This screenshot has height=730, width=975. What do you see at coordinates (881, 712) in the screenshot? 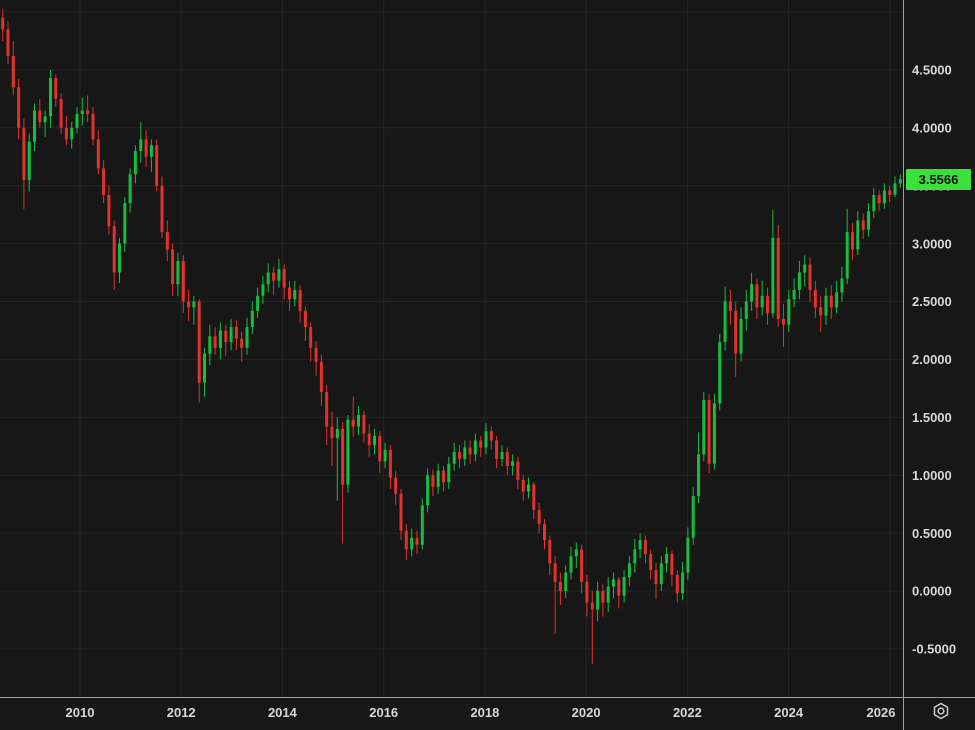
I see `x-axis-tick: 2026` at bounding box center [881, 712].